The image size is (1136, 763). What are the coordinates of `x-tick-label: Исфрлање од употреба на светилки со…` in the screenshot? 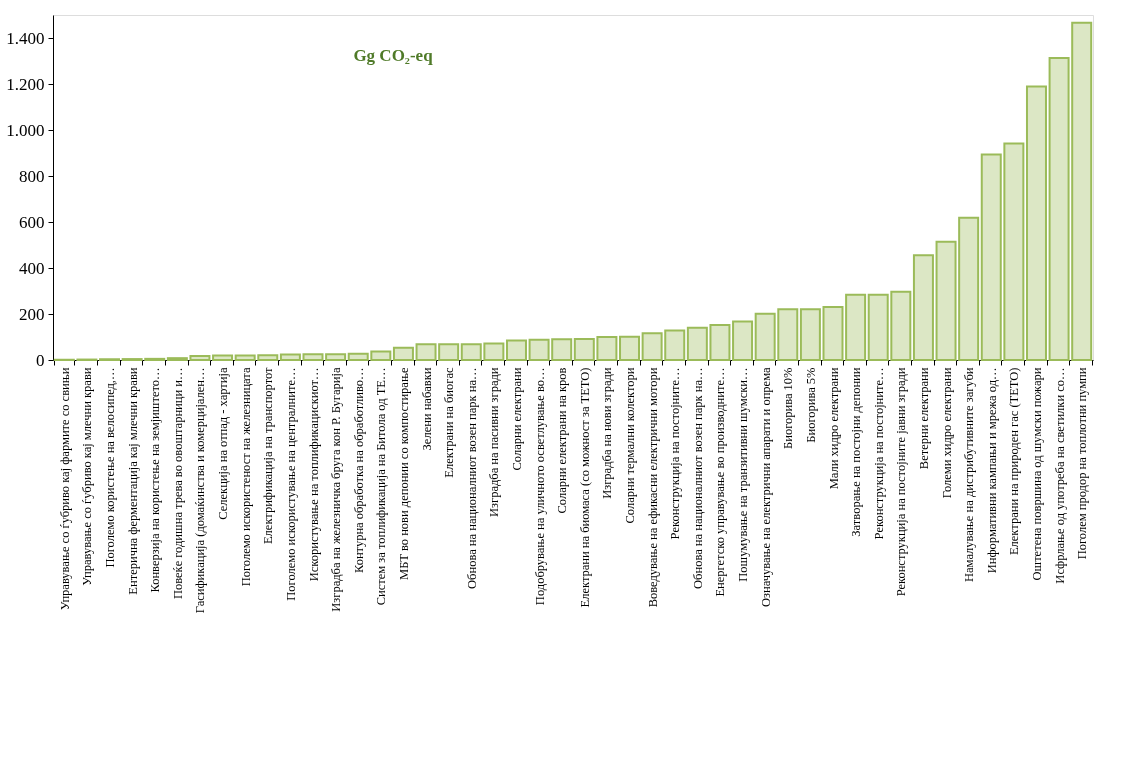 It's located at (1059, 475).